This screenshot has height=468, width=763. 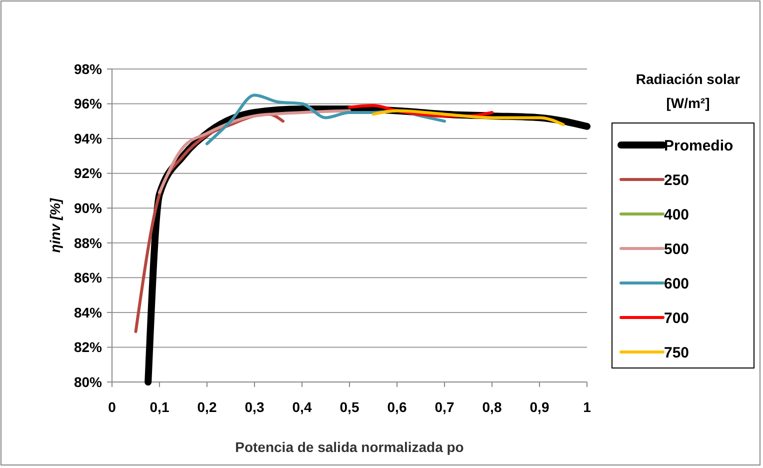 I want to click on y-axis-title: ηinv [%], so click(x=55, y=224).